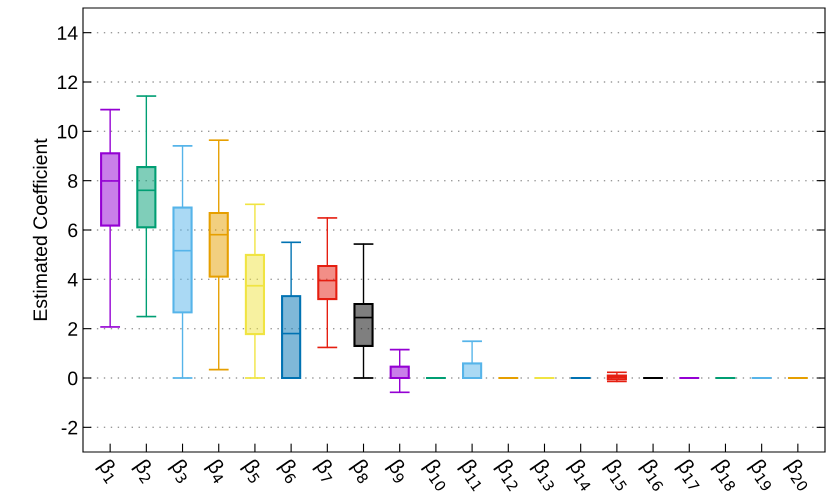 The width and height of the screenshot is (826, 496). I want to click on x-tick-label: β$_{7}$, so click(325, 471).